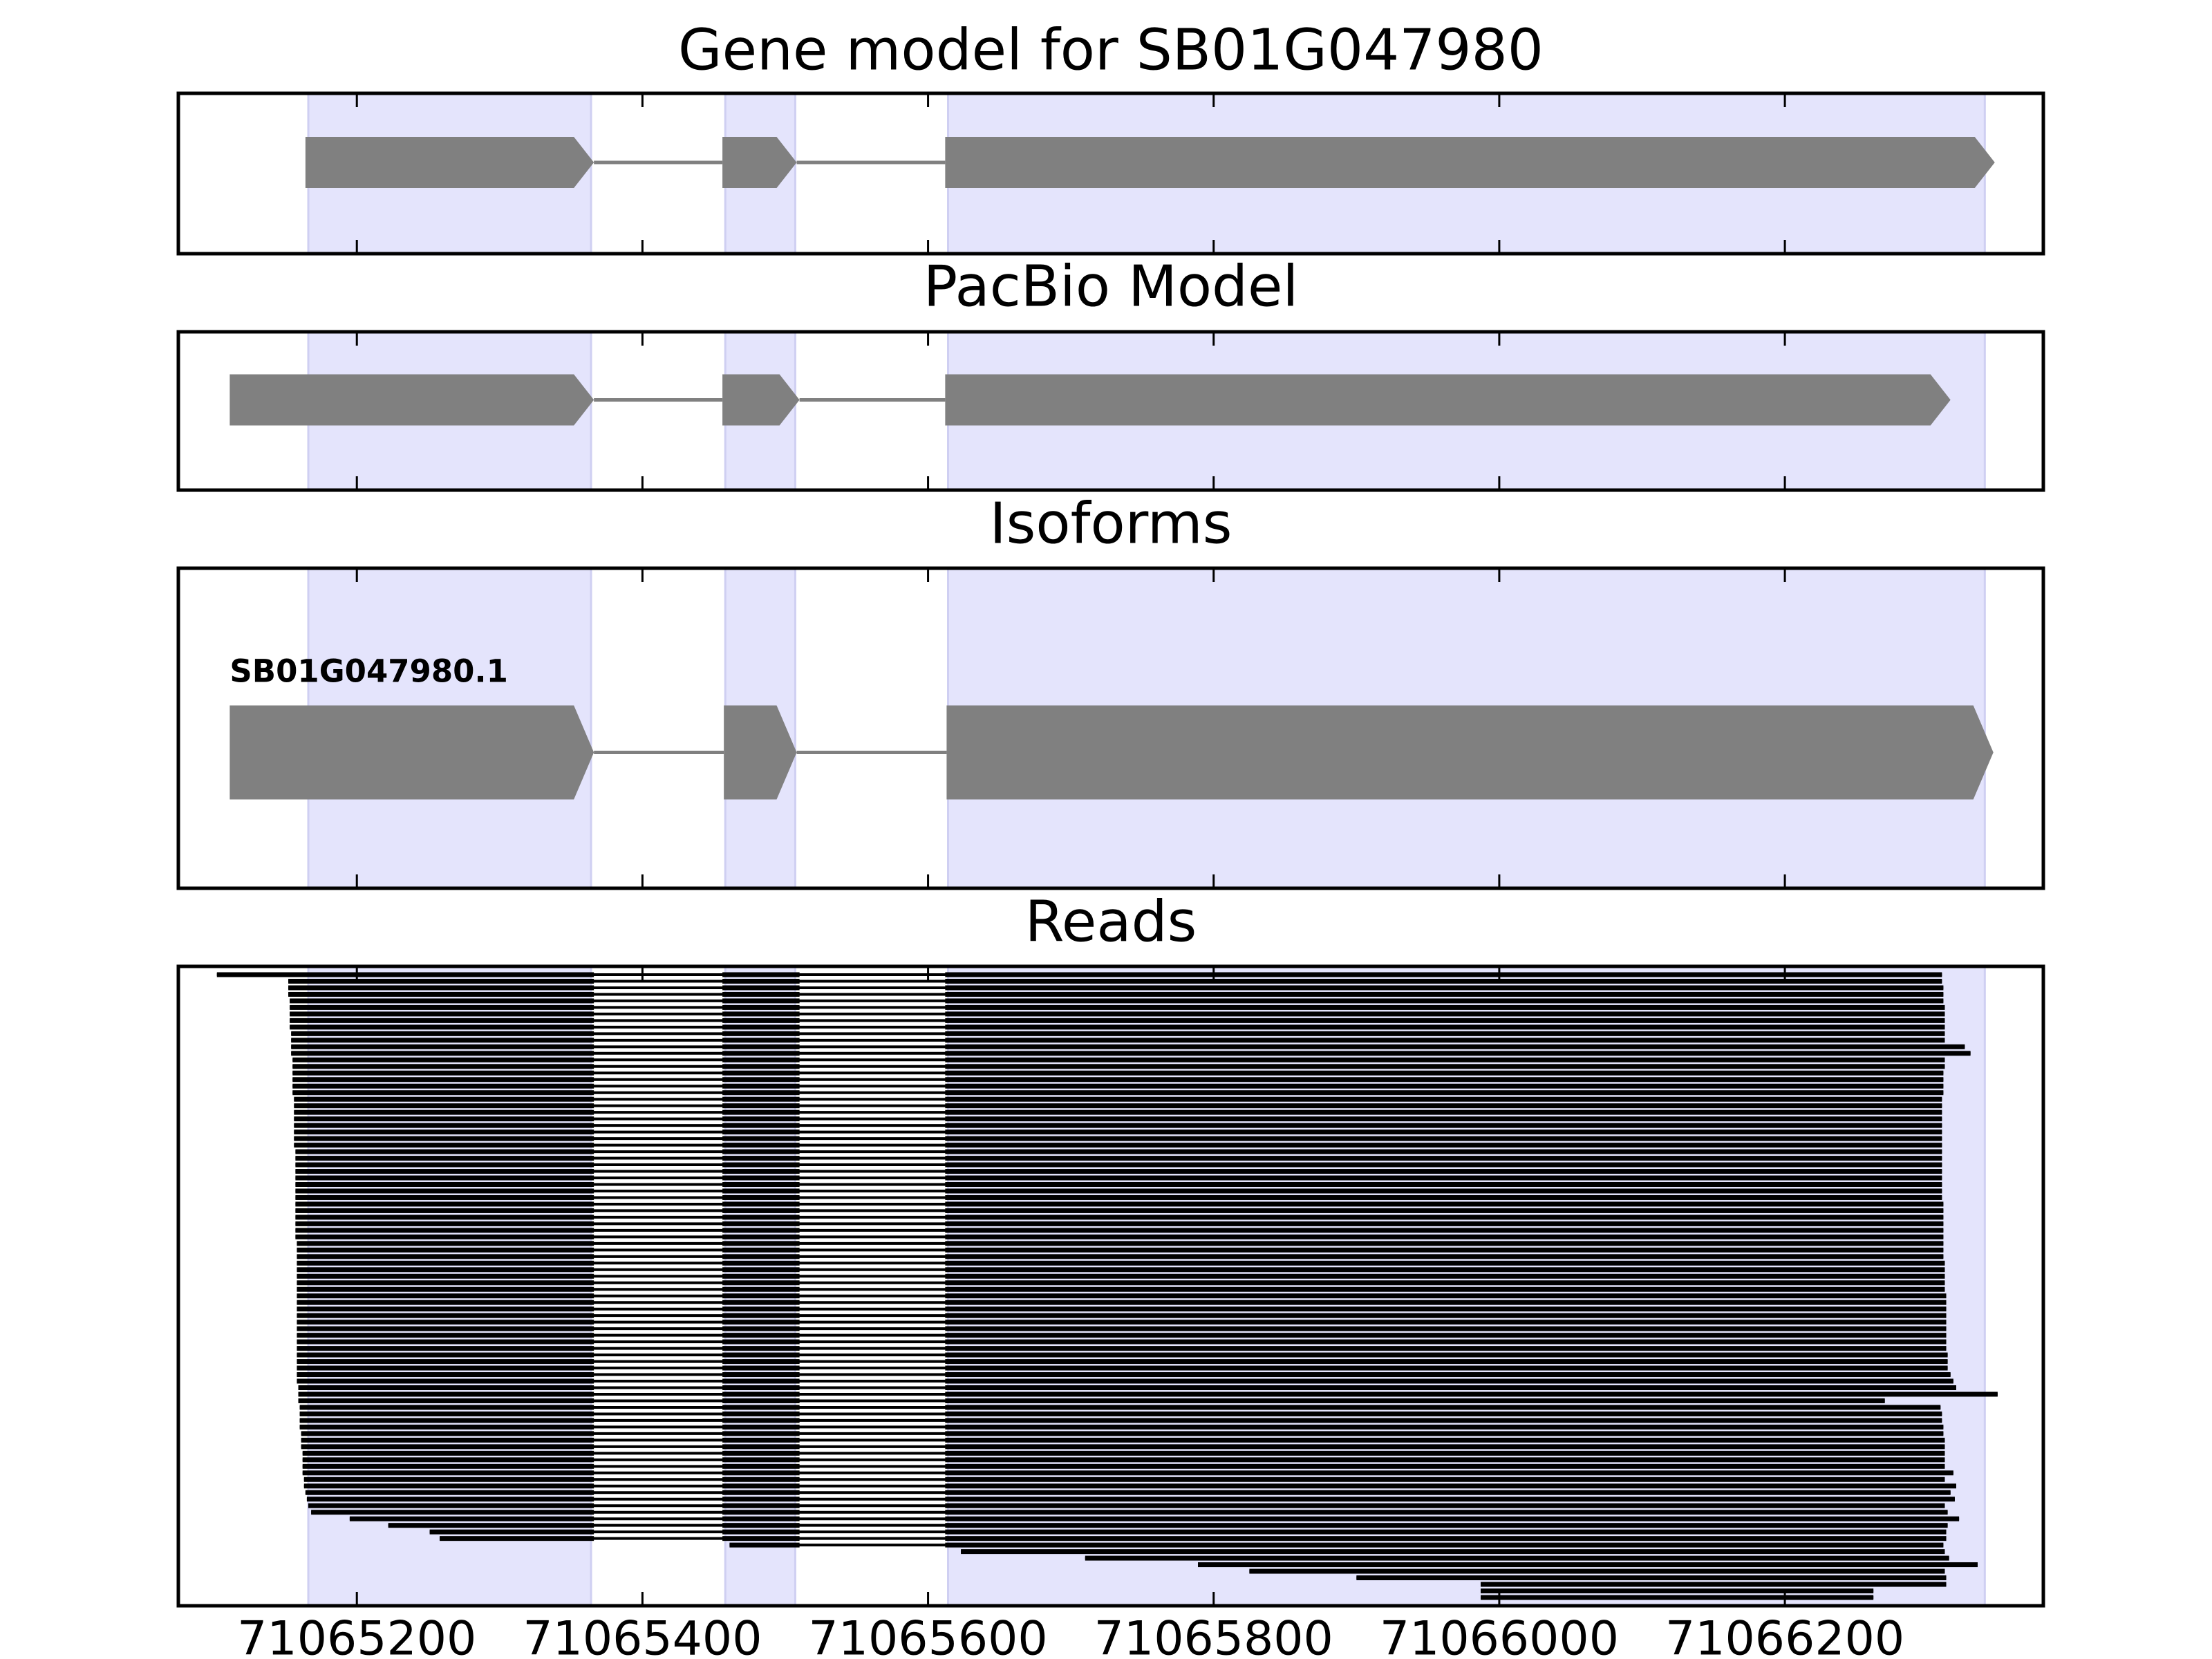 The width and height of the screenshot is (2212, 1659). I want to click on x-tick-label: 71066000, so click(1499, 1635).